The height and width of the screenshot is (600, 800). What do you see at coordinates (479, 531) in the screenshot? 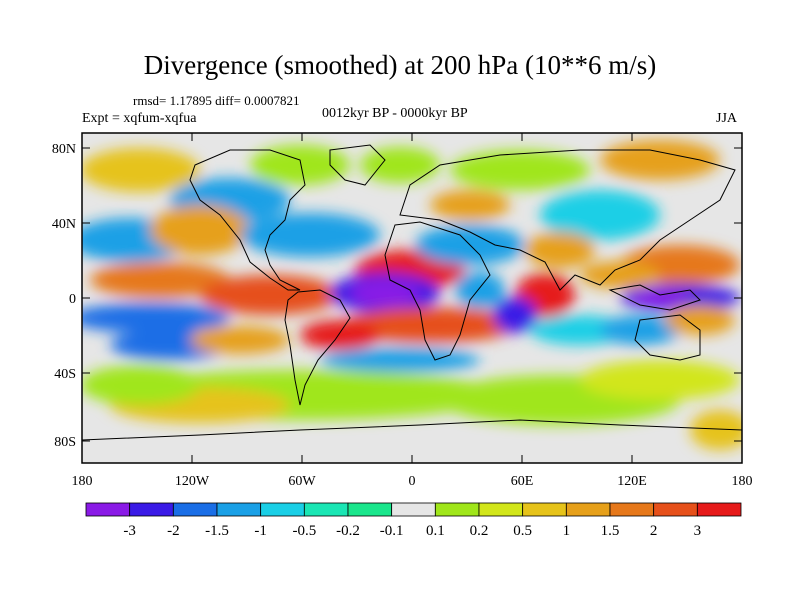
I see `colorbar-label: 0.2` at bounding box center [479, 531].